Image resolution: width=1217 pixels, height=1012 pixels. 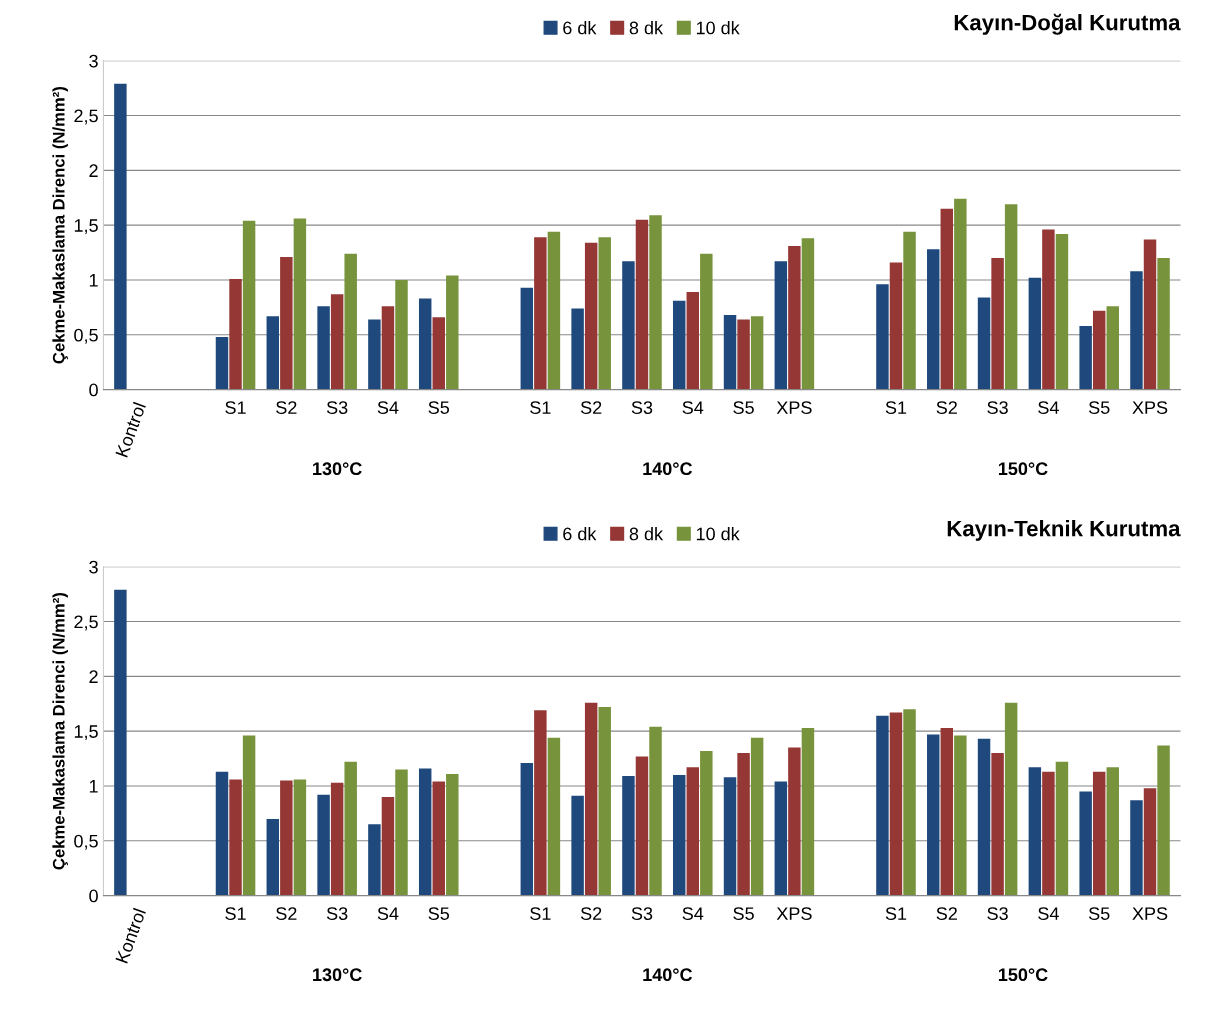 I want to click on chart-title: Kayın-Doğal Kurutma, so click(x=1067, y=24).